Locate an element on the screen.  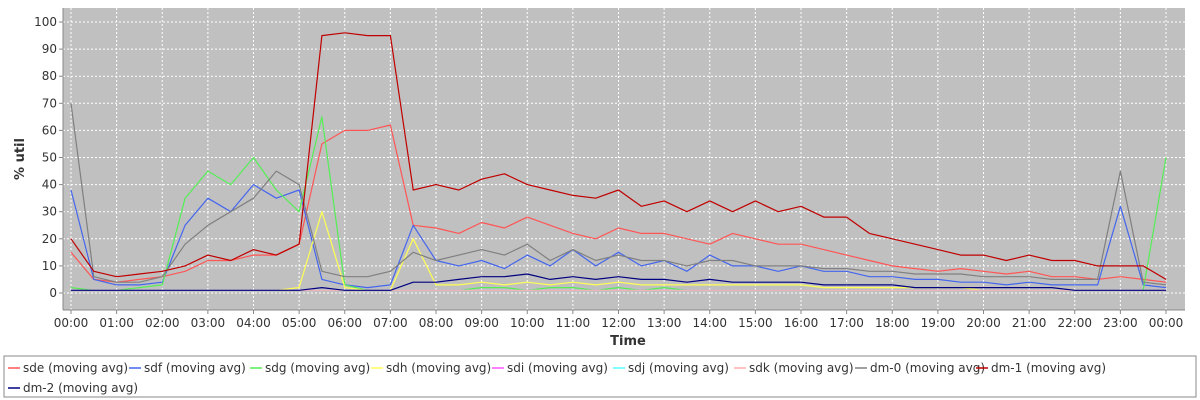
y-tick-label: 10 is located at coordinates (49, 266).